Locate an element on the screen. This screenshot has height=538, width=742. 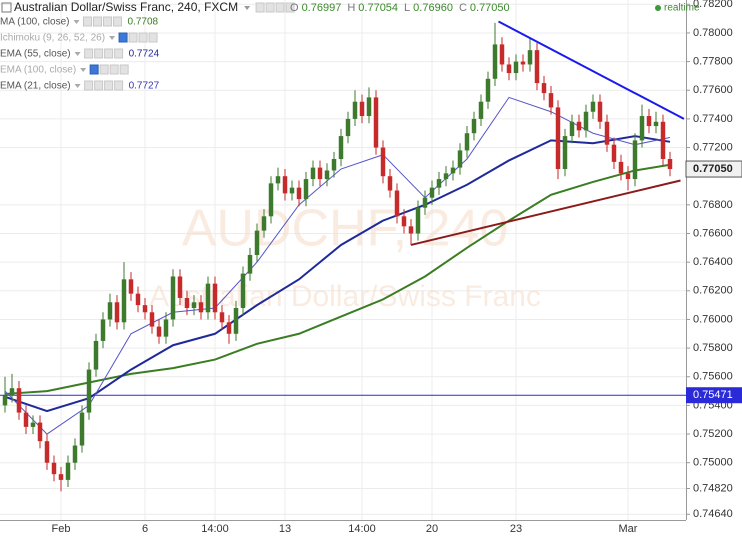
indicator-name: EMA (100, close) is located at coordinates (38, 70).